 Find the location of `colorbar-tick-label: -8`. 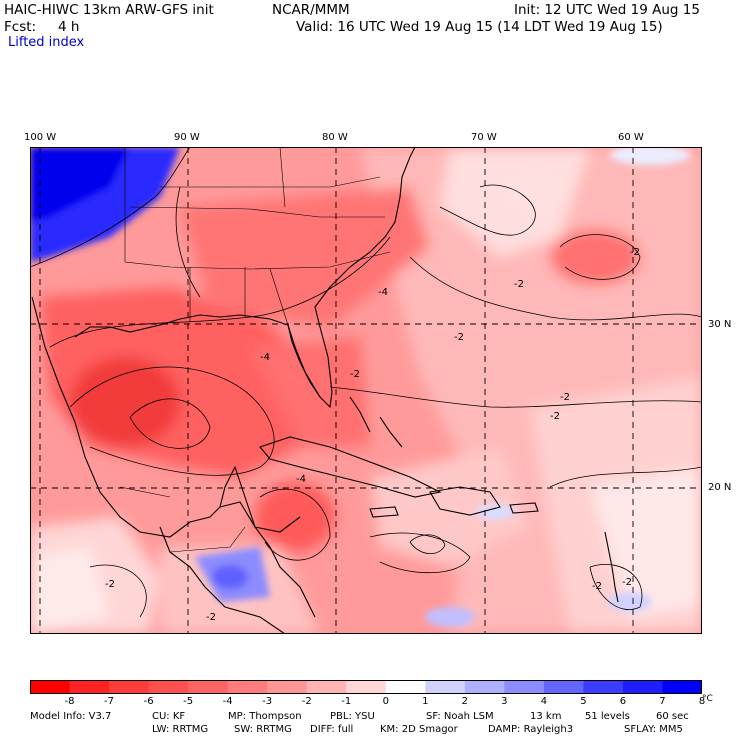

colorbar-tick-label: -8 is located at coordinates (69, 701).